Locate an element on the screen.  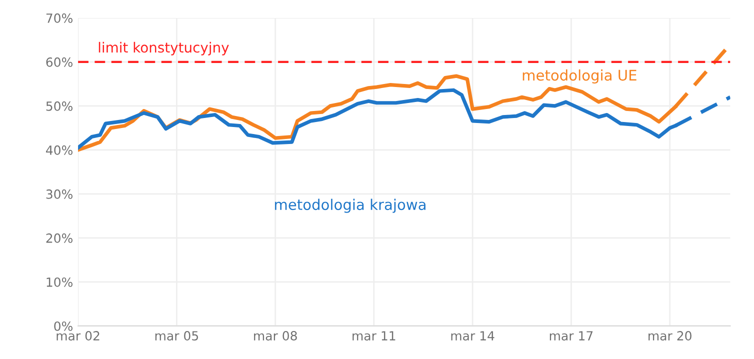
y-tick-label: 10% is located at coordinates (59, 282).